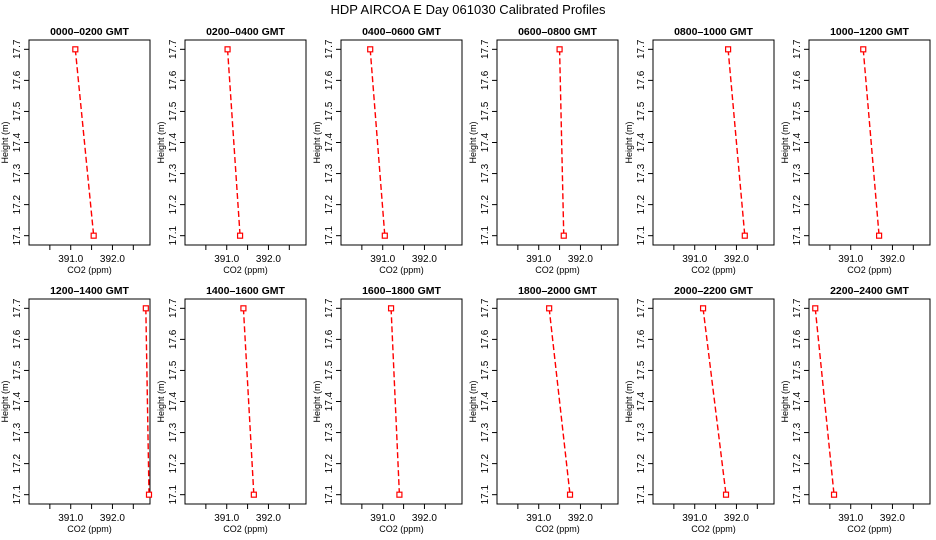 This screenshot has height=540, width=936. I want to click on panel-title: 1000–1200 GMT, so click(869, 32).